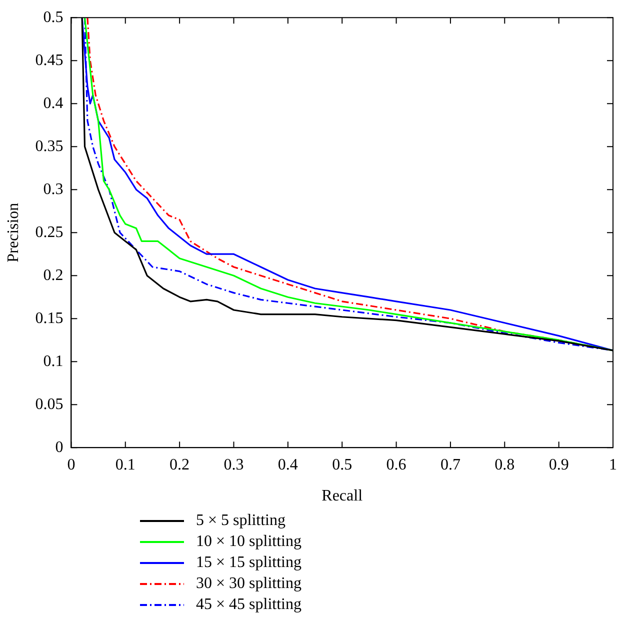 This screenshot has width=625, height=640. What do you see at coordinates (249, 583) in the screenshot?
I see `legend-label: 30 × 30 splitting` at bounding box center [249, 583].